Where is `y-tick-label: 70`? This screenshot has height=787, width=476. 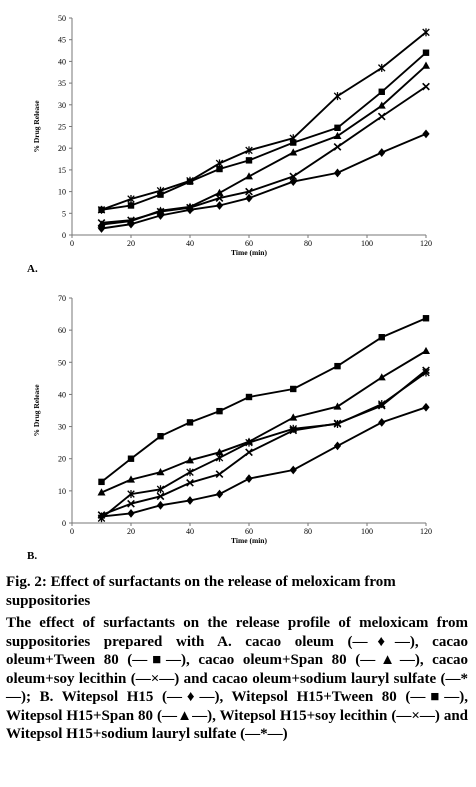 y-tick-label: 70 is located at coordinates (62, 298).